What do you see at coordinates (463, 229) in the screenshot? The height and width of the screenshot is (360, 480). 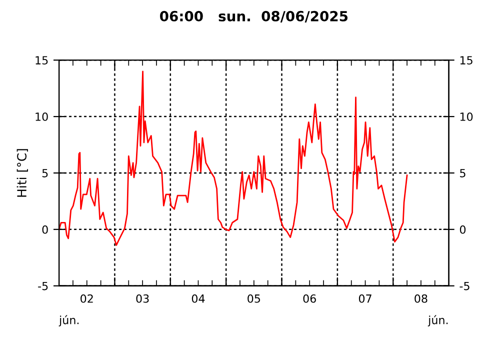 I see `y2-tick-label: 0` at bounding box center [463, 229].